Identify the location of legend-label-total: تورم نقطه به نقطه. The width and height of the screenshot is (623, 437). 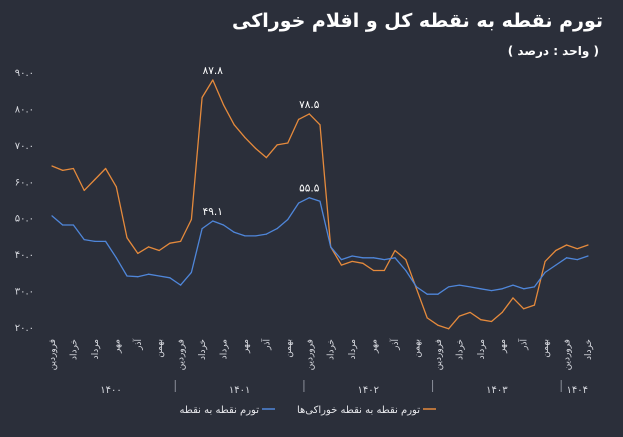
(220, 410).